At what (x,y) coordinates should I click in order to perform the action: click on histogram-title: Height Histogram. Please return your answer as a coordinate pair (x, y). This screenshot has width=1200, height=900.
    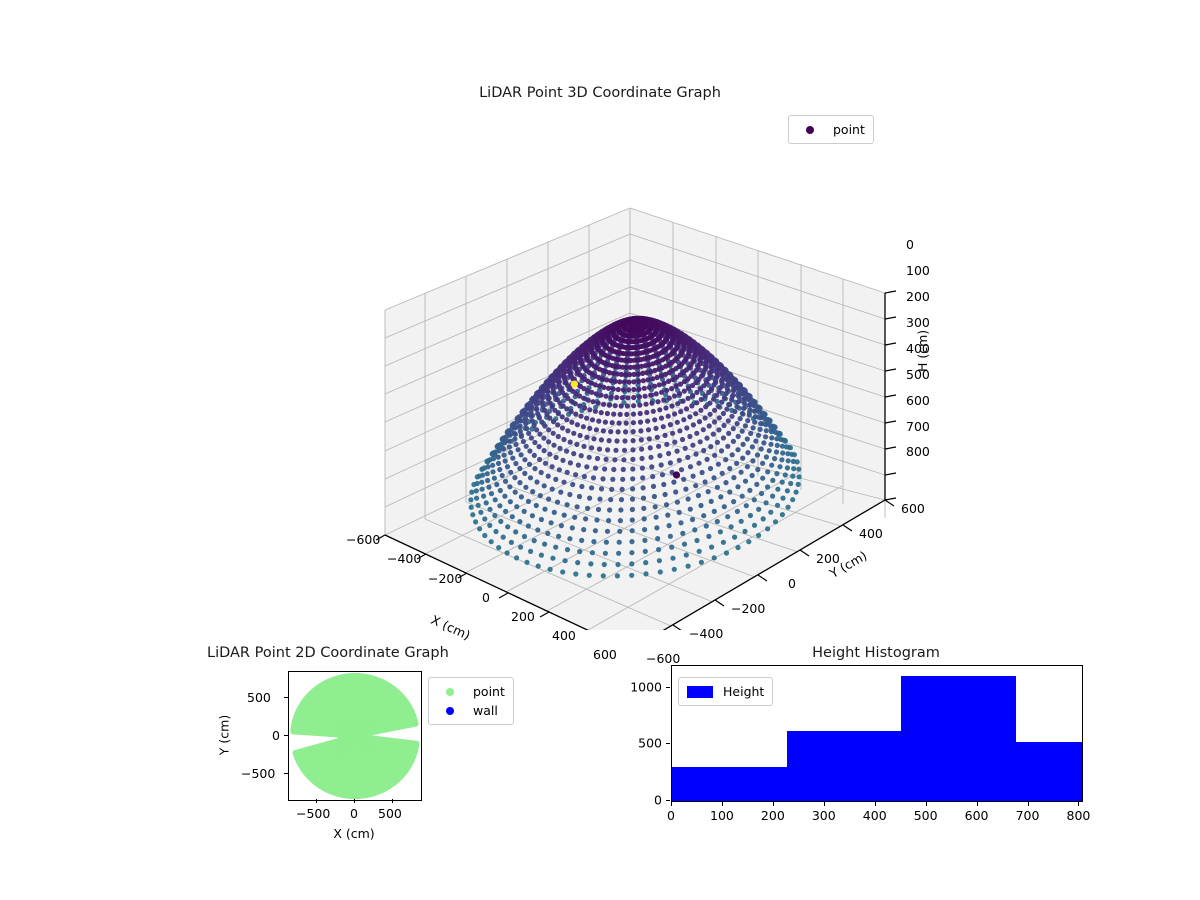
    Looking at the image, I should click on (876, 653).